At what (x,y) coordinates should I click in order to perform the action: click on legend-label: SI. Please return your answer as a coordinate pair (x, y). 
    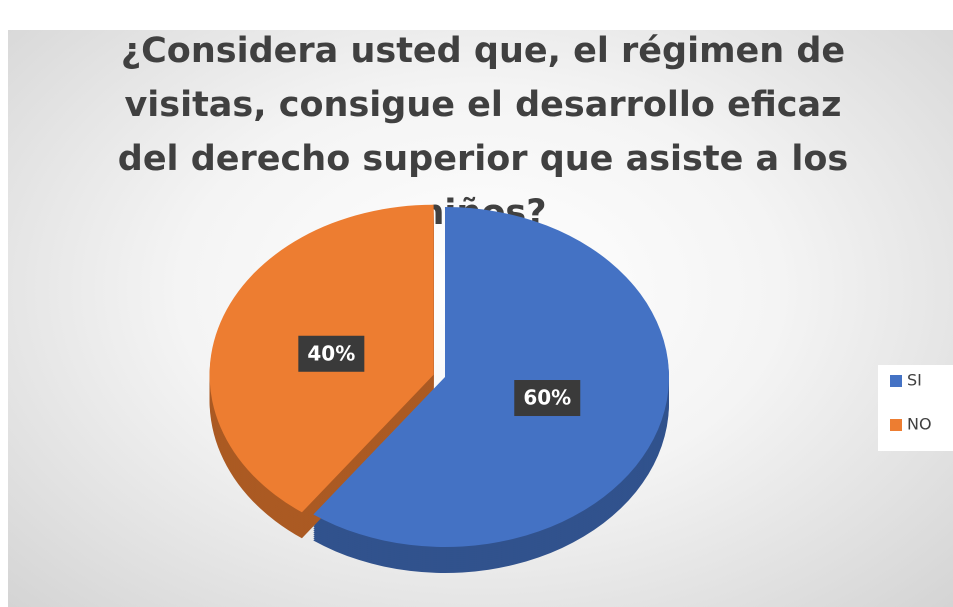
    Looking at the image, I should click on (914, 380).